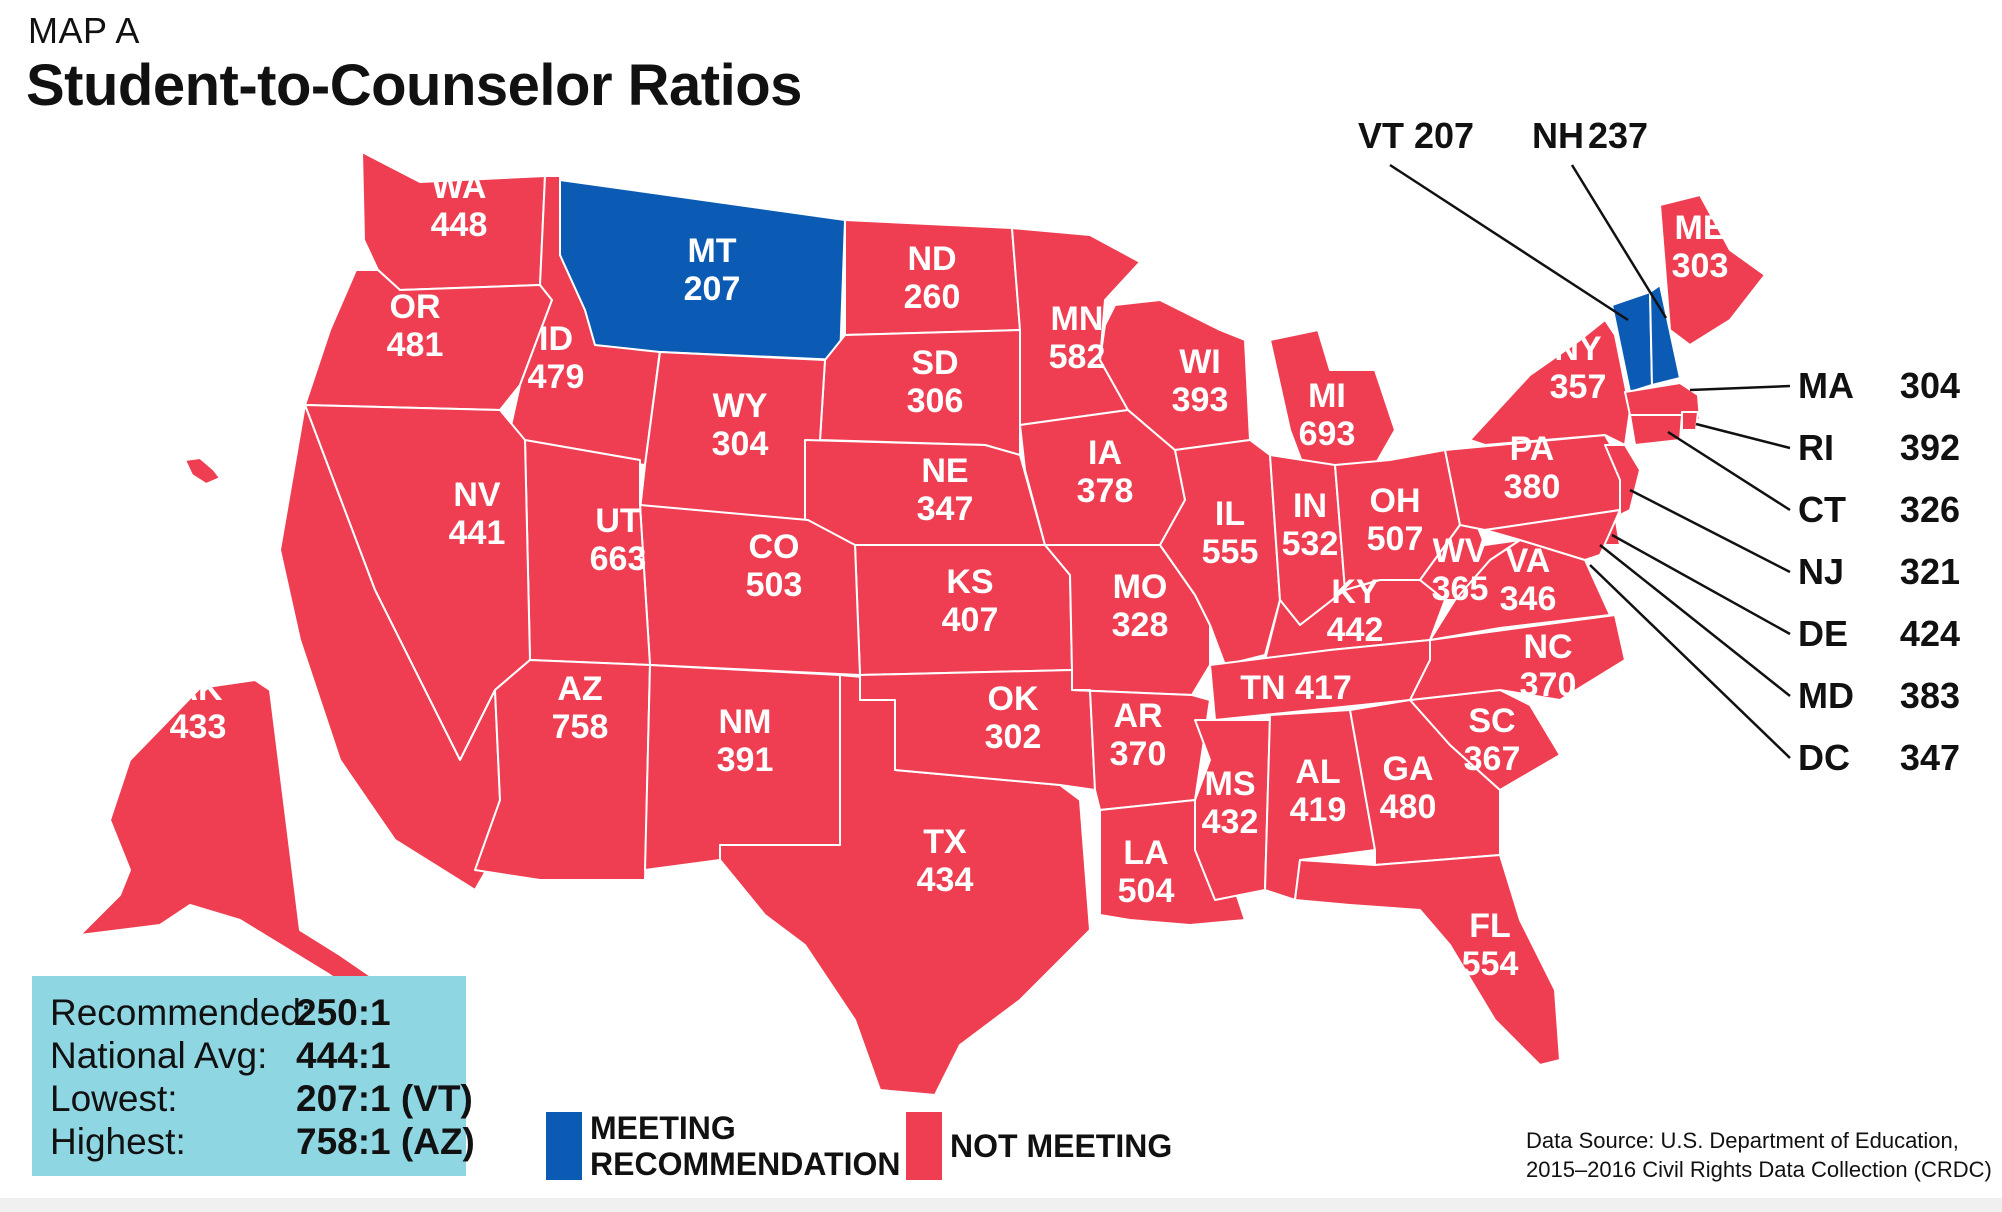 This screenshot has height=1212, width=2002. Describe the element at coordinates (118, 1141) in the screenshot. I see `stat-label: Highest:` at that location.